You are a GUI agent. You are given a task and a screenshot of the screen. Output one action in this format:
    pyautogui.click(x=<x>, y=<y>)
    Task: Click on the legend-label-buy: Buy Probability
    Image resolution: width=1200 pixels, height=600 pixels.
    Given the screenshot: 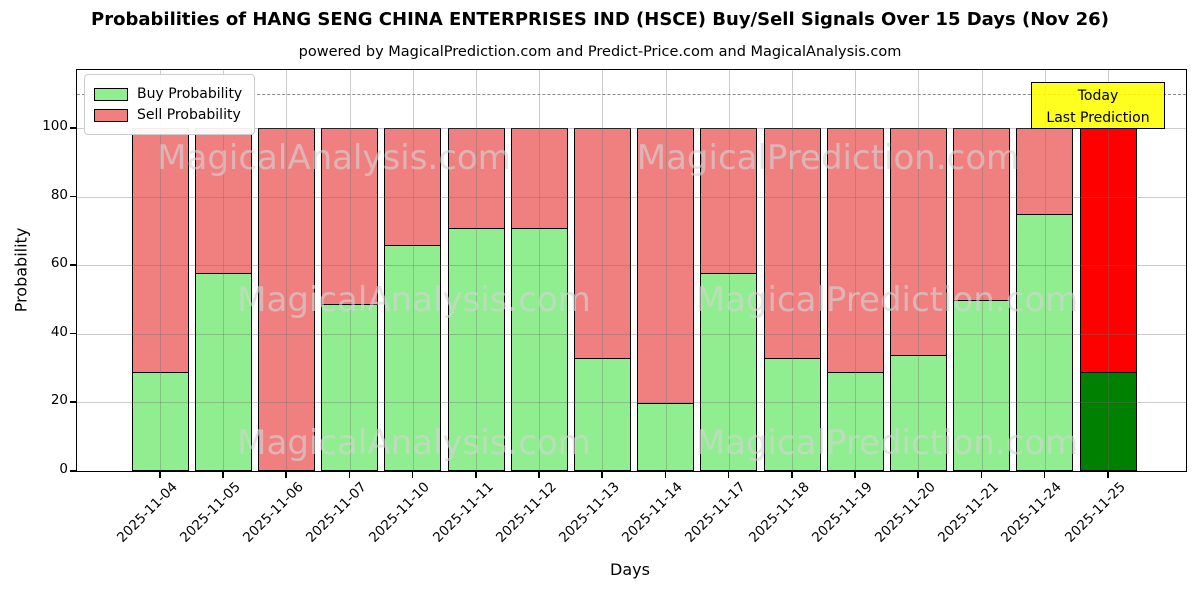 What is the action you would take?
    pyautogui.click(x=190, y=94)
    